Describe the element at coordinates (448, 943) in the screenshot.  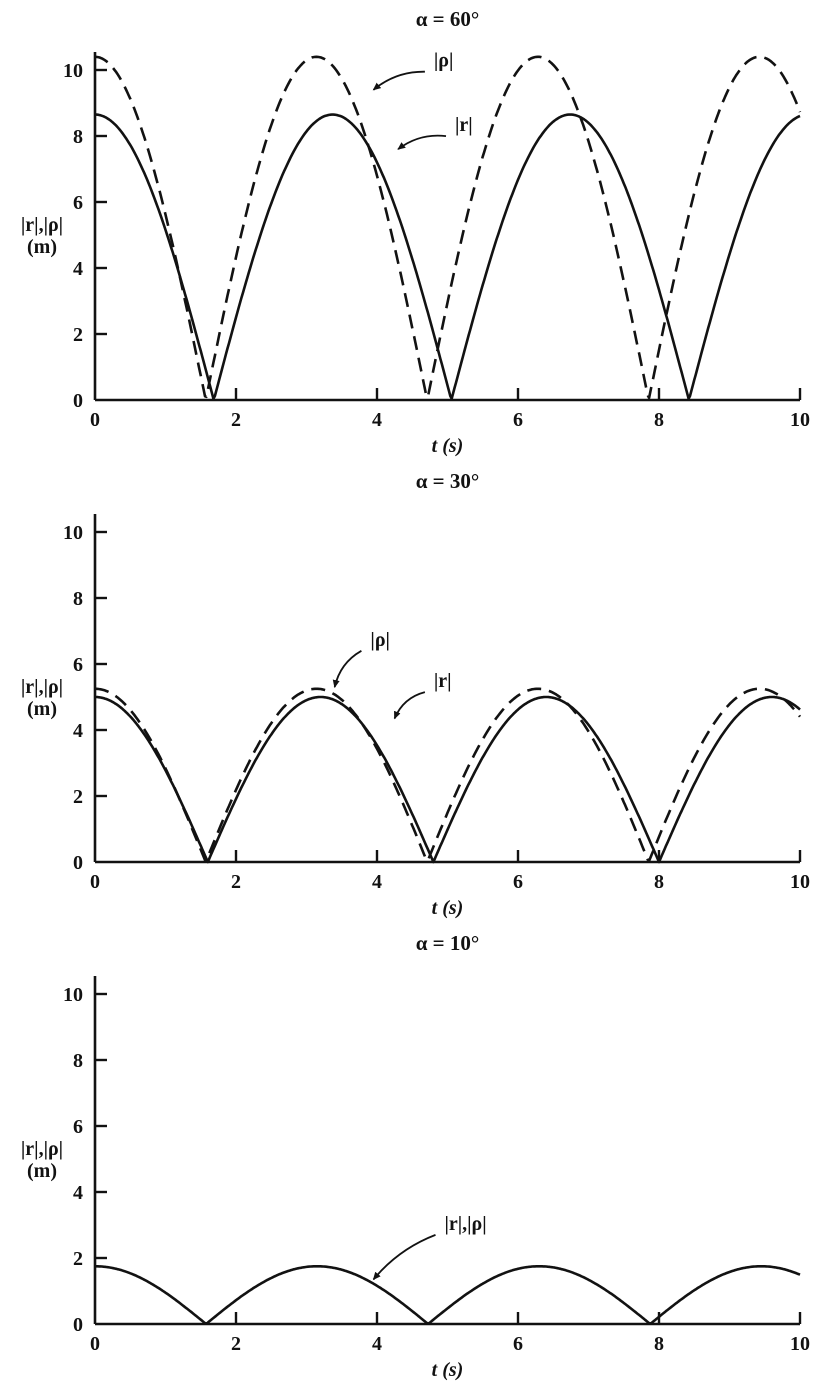
I see `chart-title: α = 10°` at that location.